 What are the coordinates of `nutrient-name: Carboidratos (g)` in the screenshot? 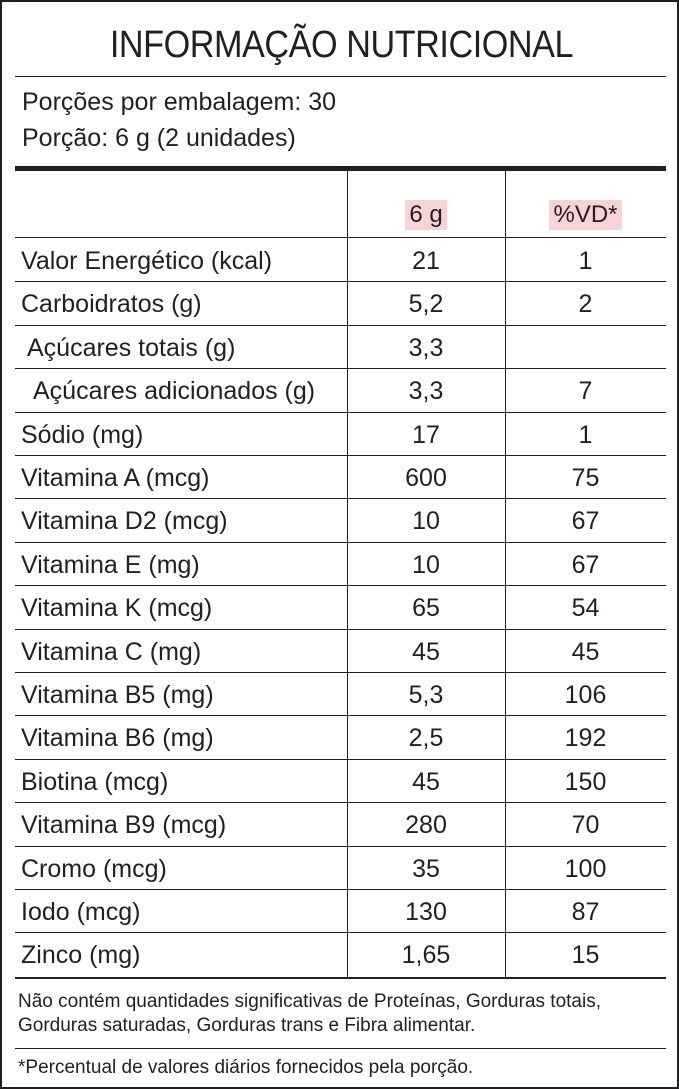 It's located at (111, 304).